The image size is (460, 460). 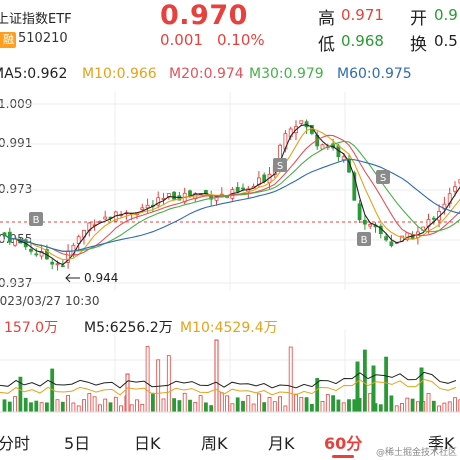 I want to click on volume-ma5-legend: M5:6256.2万, so click(x=128, y=328).